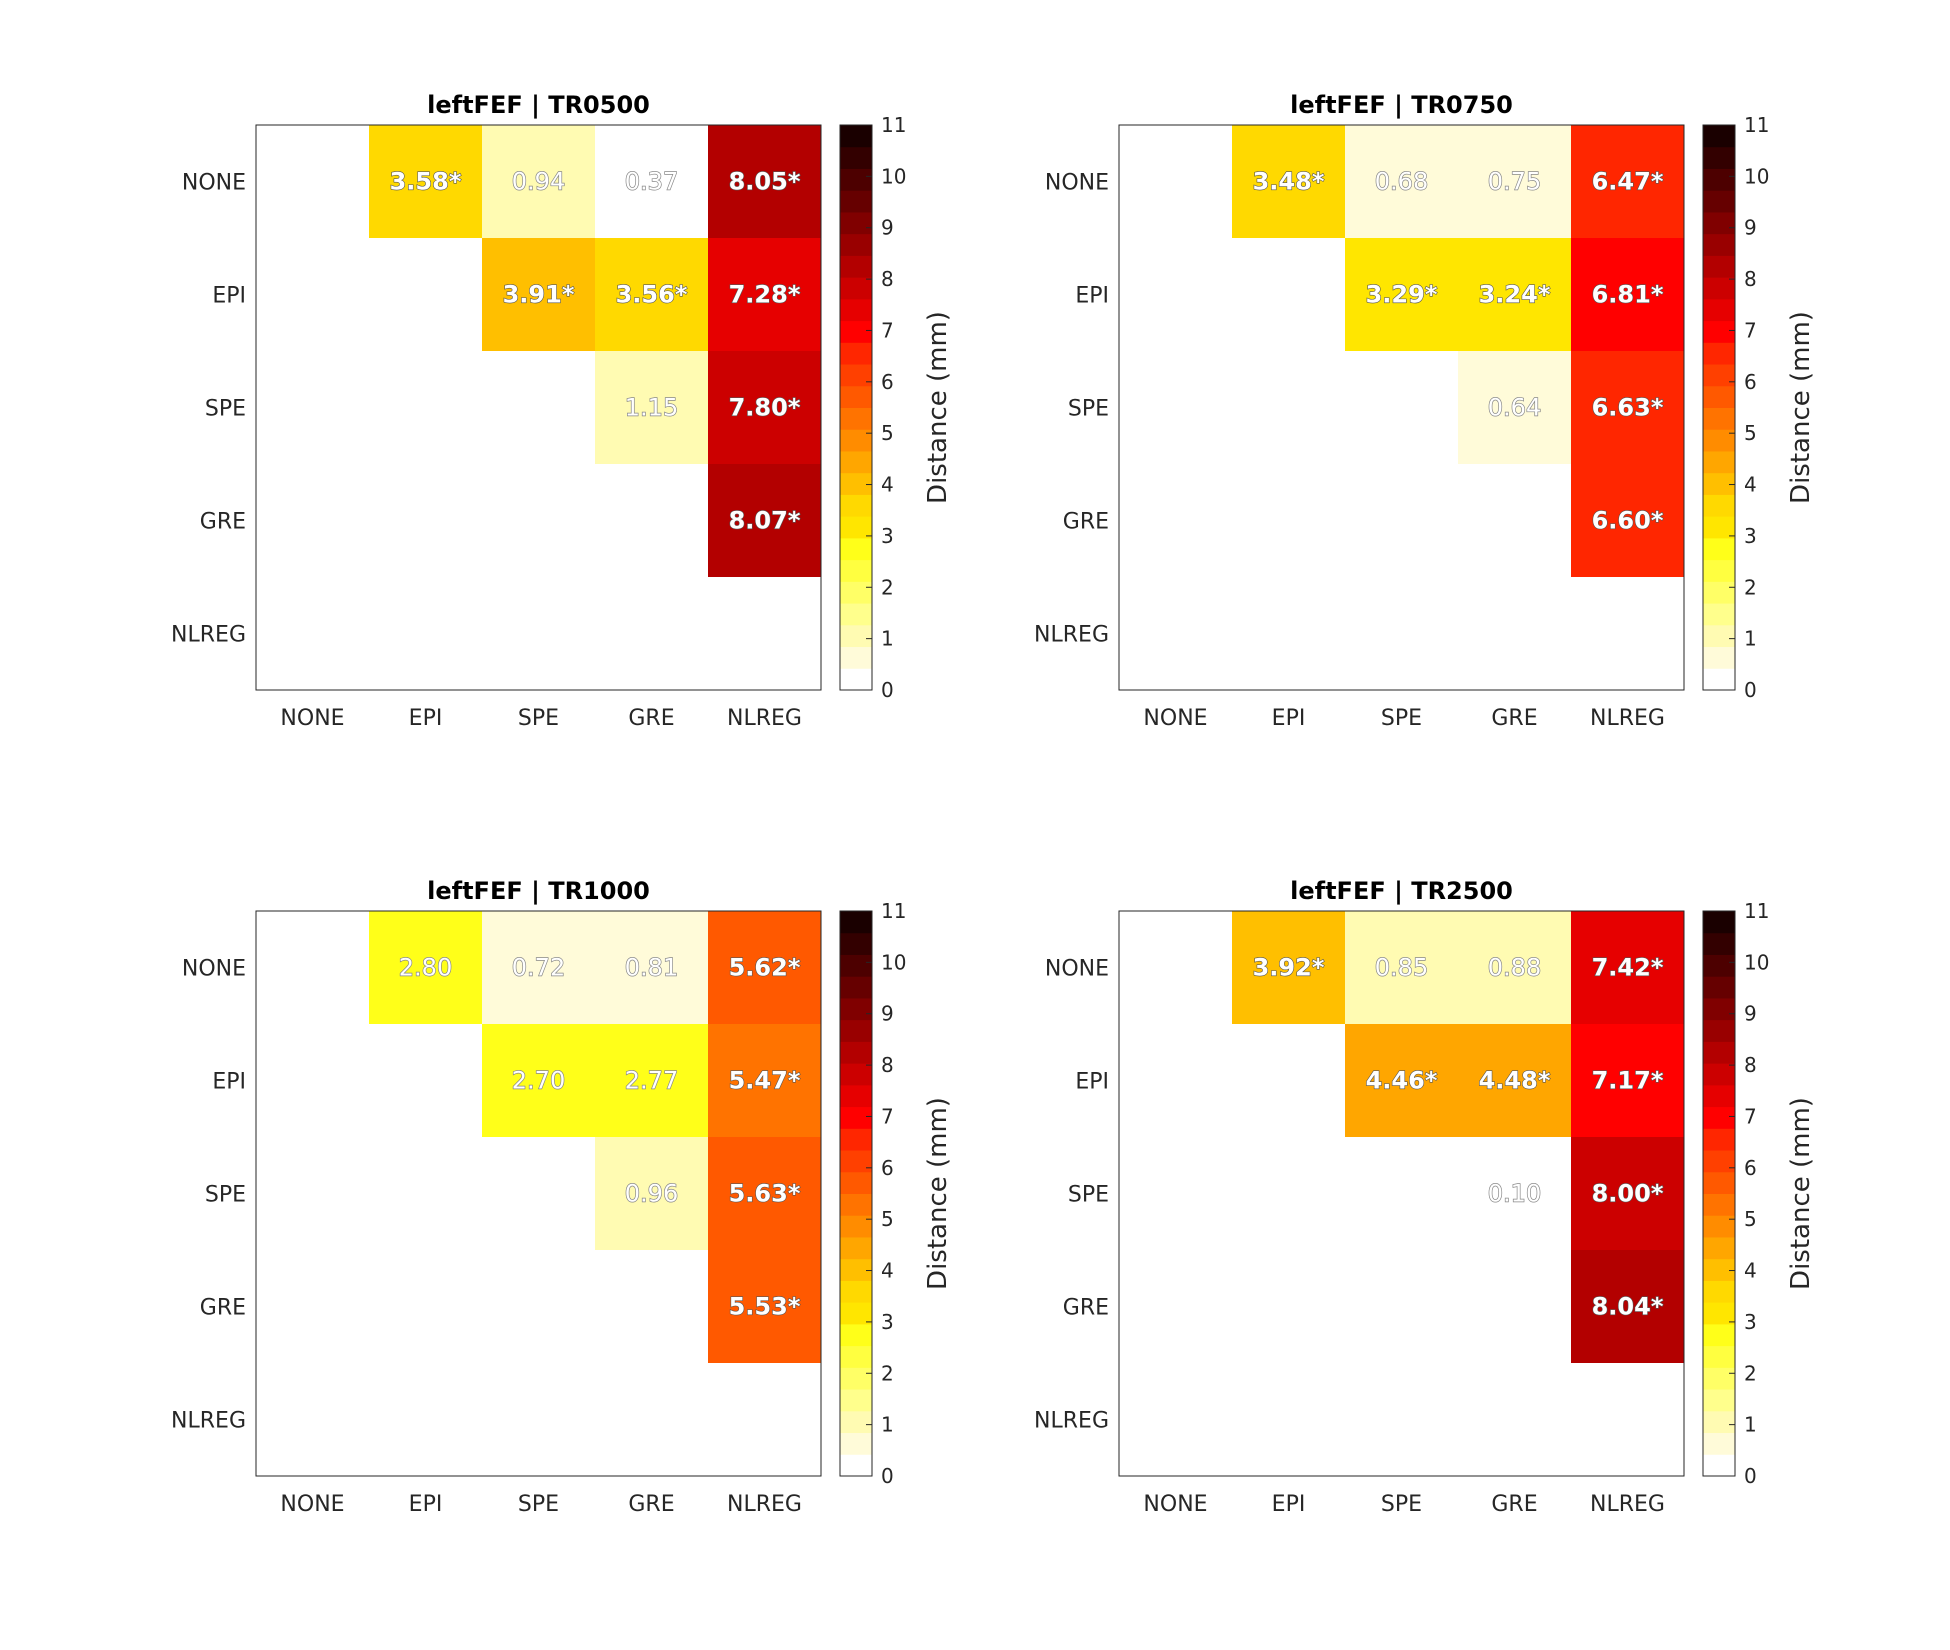  What do you see at coordinates (893, 125) in the screenshot?
I see `colorbar-tick-label: 11` at bounding box center [893, 125].